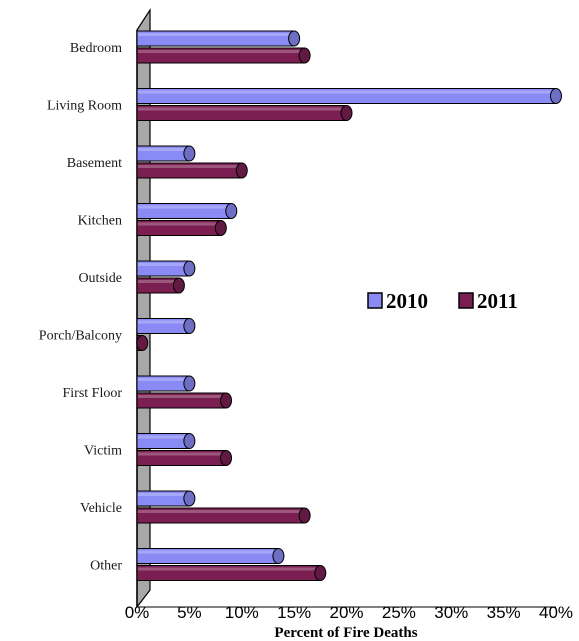 The height and width of the screenshot is (641, 579). I want to click on legend-swatch-2010, so click(375, 300).